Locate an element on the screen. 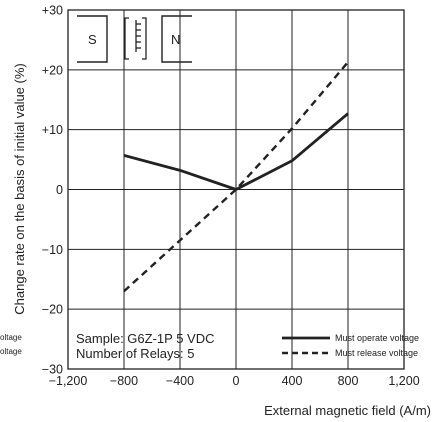 The image size is (438, 422). y-tick-label: 0 is located at coordinates (59, 190).